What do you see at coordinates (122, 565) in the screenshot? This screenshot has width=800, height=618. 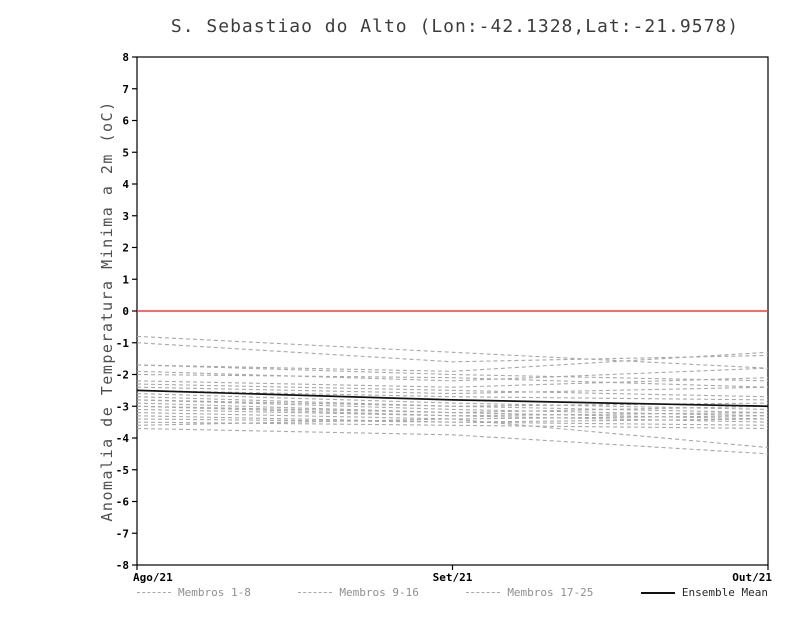 I see `y-tick-label: -8` at bounding box center [122, 565].